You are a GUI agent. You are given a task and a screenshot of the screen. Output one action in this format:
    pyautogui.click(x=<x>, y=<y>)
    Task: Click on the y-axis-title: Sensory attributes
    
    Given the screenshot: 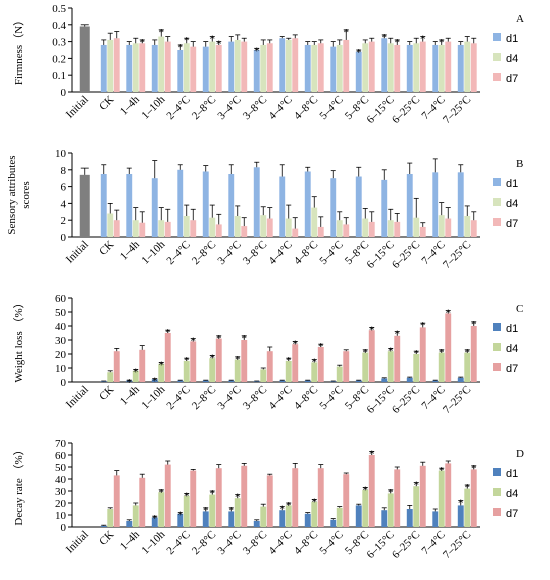 What is the action you would take?
    pyautogui.click(x=12, y=194)
    